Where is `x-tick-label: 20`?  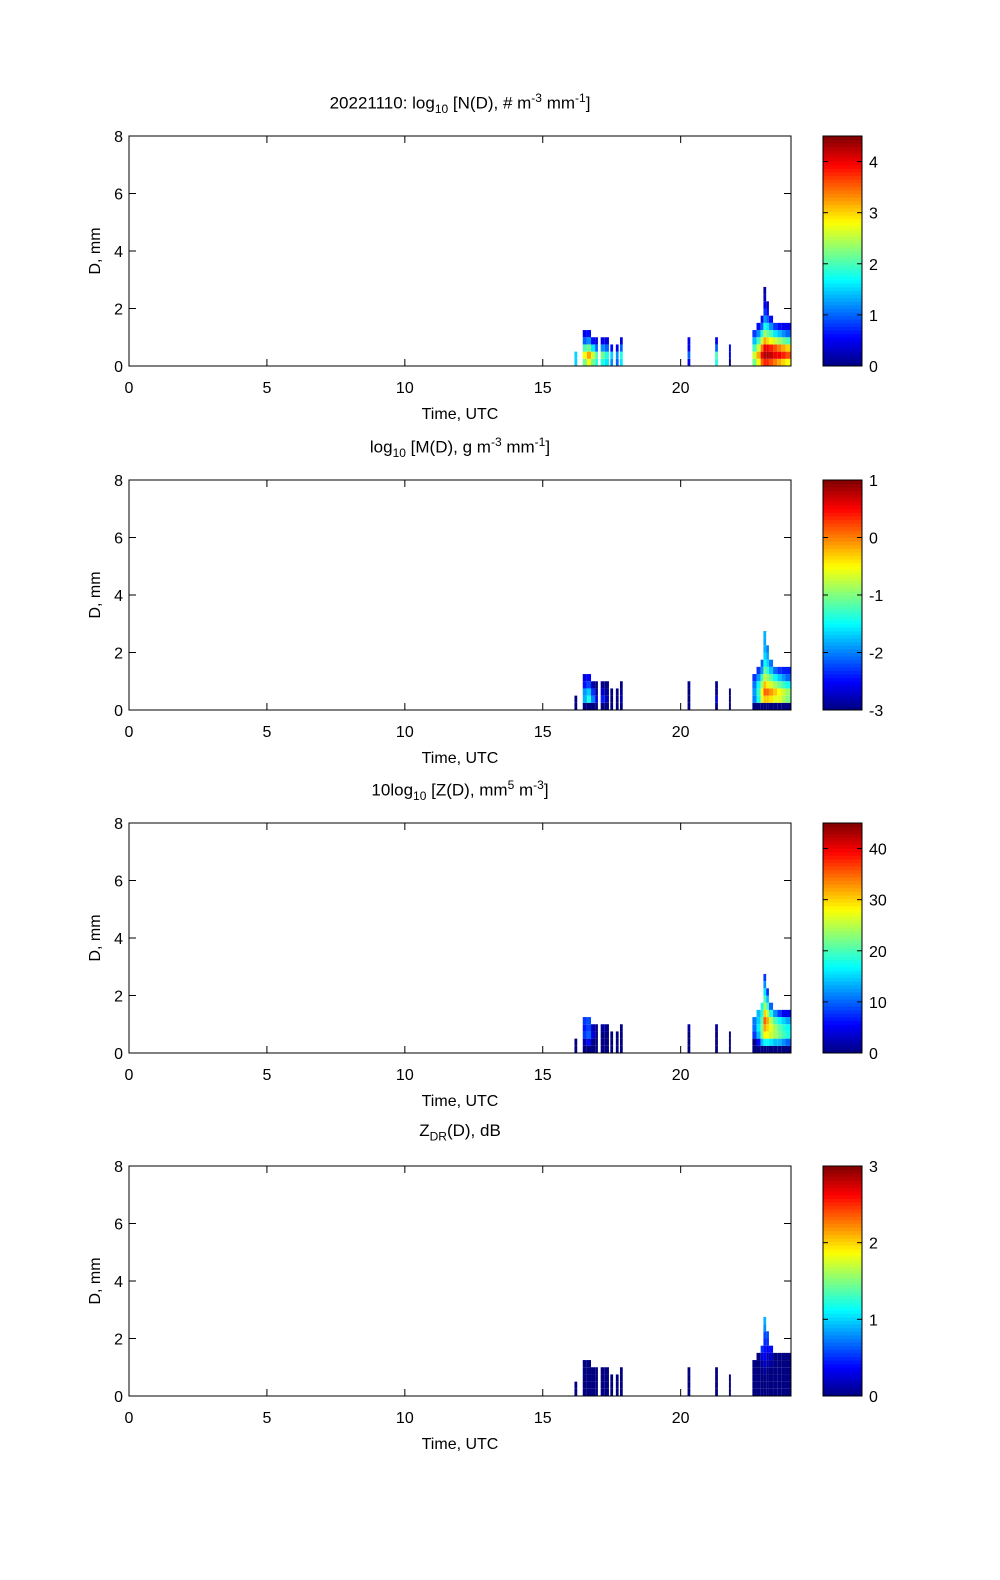
x-tick-label: 20 is located at coordinates (681, 732).